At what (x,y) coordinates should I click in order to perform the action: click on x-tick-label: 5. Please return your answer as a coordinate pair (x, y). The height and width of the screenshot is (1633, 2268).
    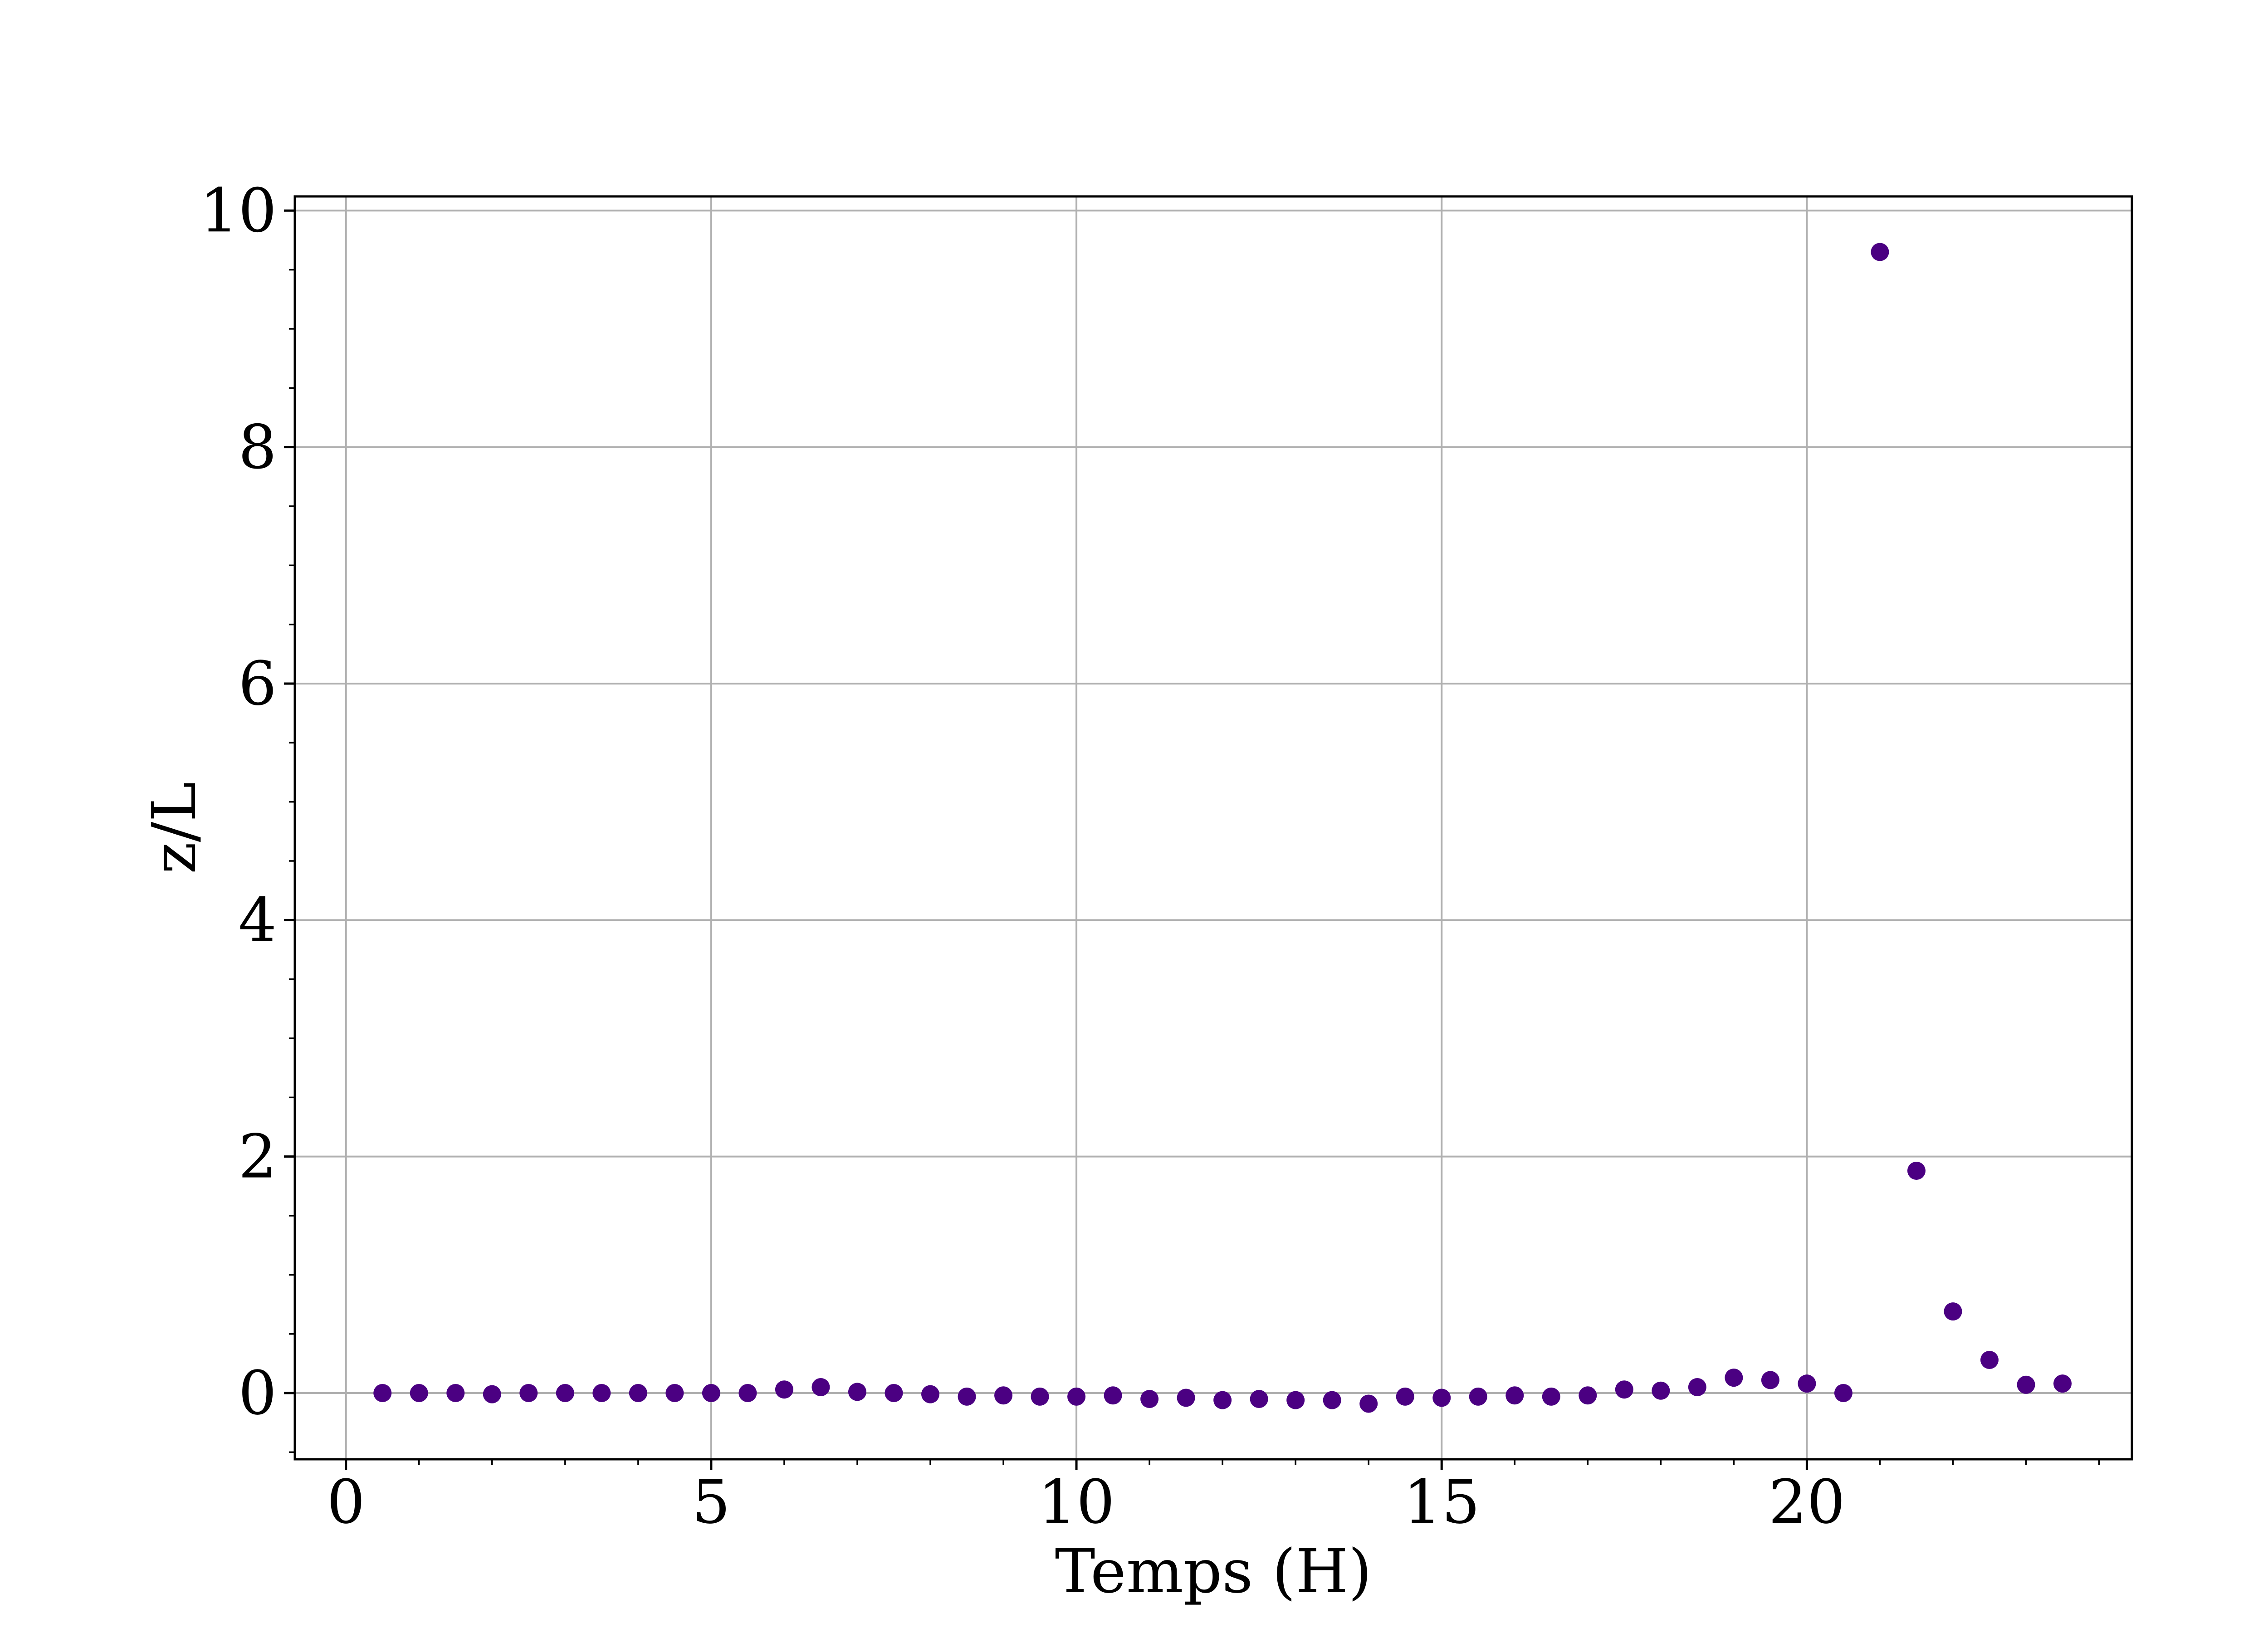
    Looking at the image, I should click on (711, 1502).